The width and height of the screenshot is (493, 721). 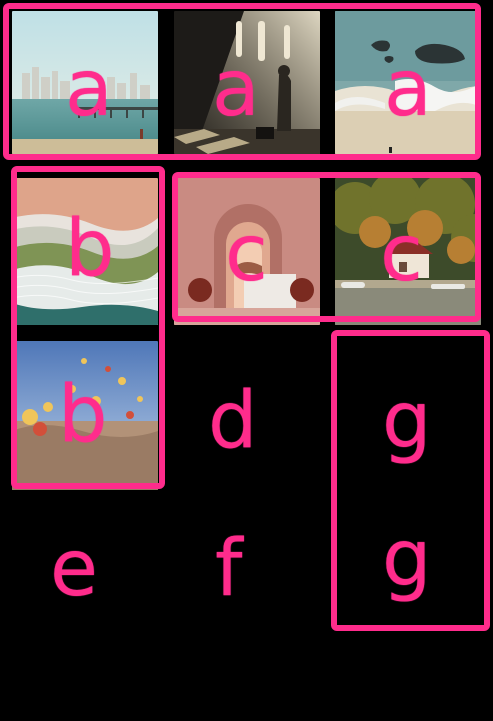 I want to click on photo-sunlit-room-figure, so click(x=247, y=82).